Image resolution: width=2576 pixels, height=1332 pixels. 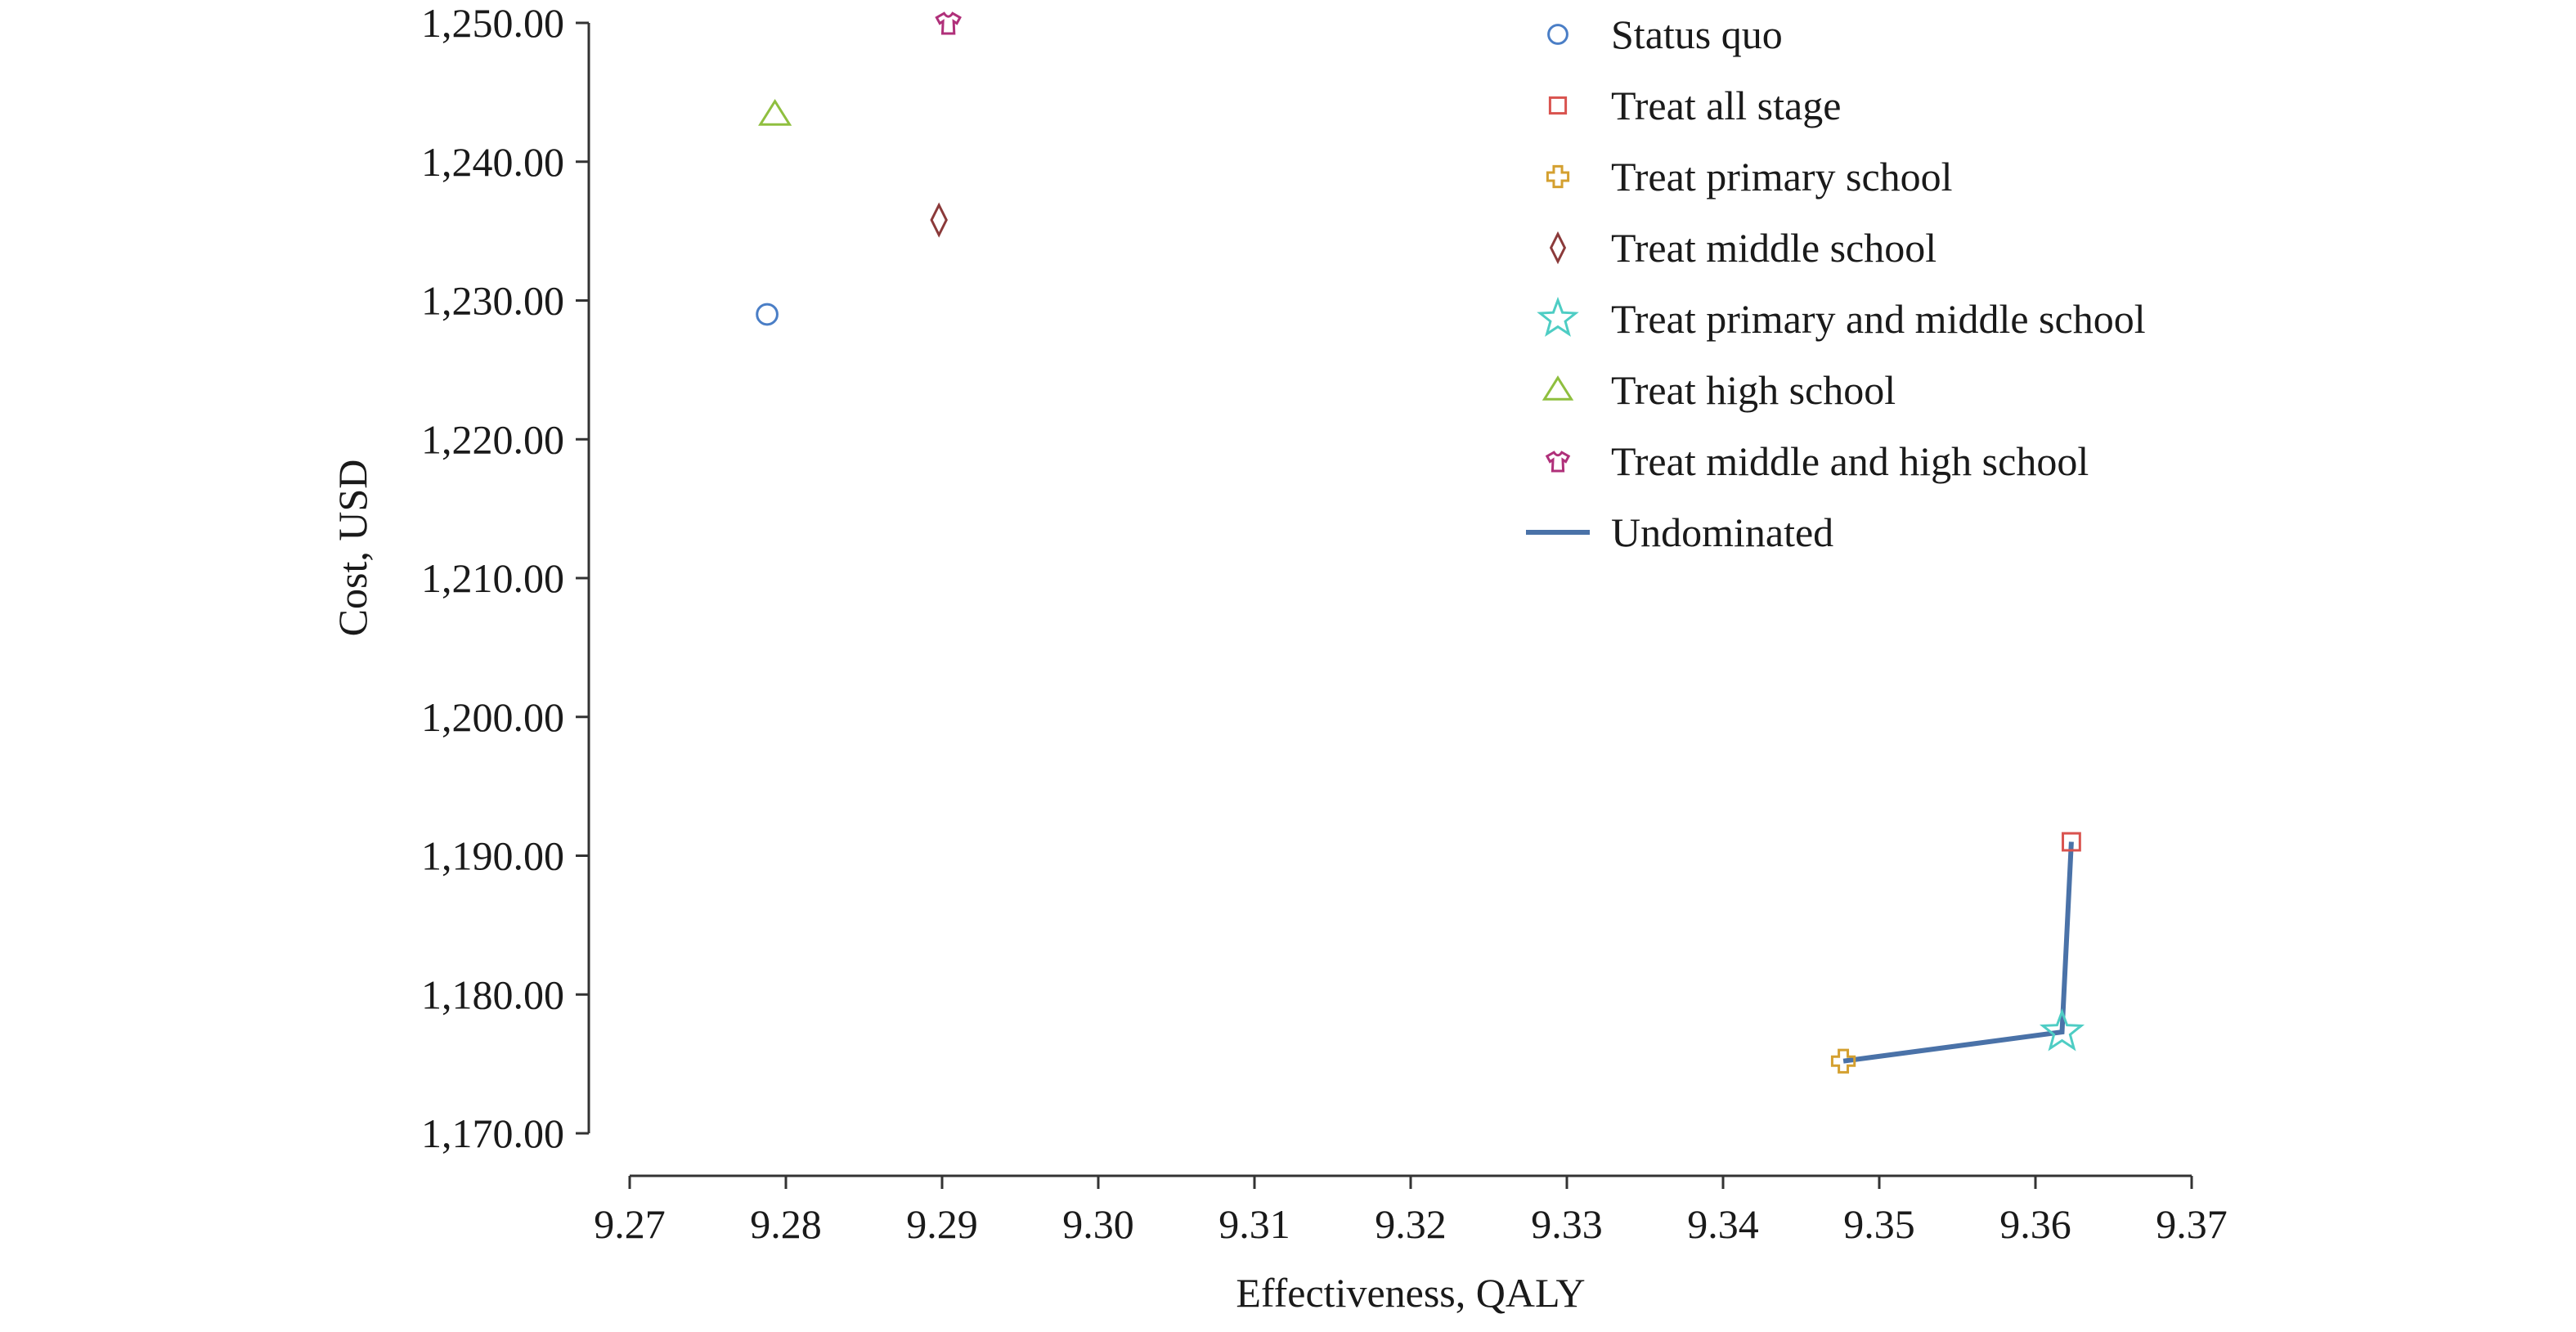 What do you see at coordinates (1558, 462) in the screenshot?
I see `legend-marker-shirt` at bounding box center [1558, 462].